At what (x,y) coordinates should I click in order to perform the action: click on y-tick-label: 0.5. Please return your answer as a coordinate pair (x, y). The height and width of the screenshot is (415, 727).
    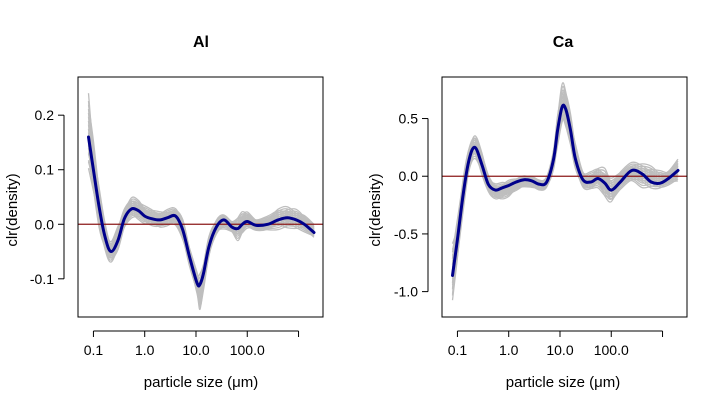
    Looking at the image, I should click on (409, 119).